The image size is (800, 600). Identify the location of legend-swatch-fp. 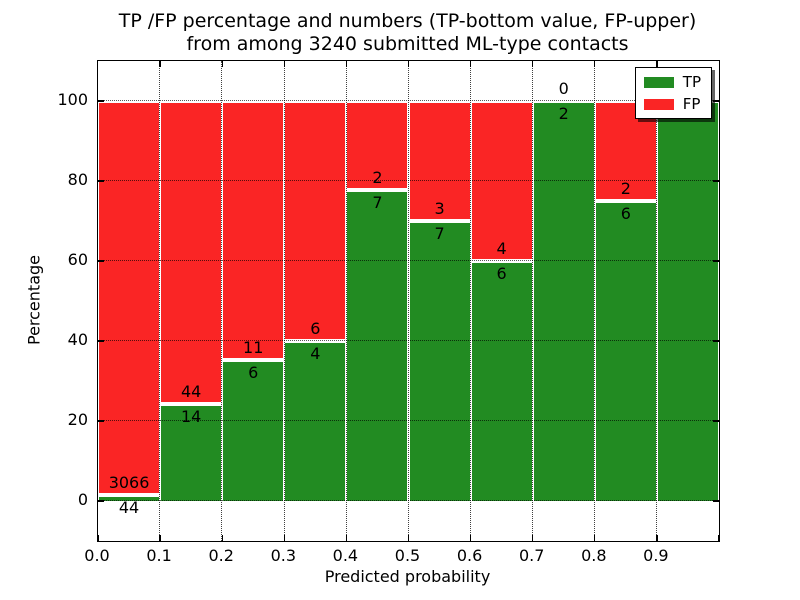
(658, 104).